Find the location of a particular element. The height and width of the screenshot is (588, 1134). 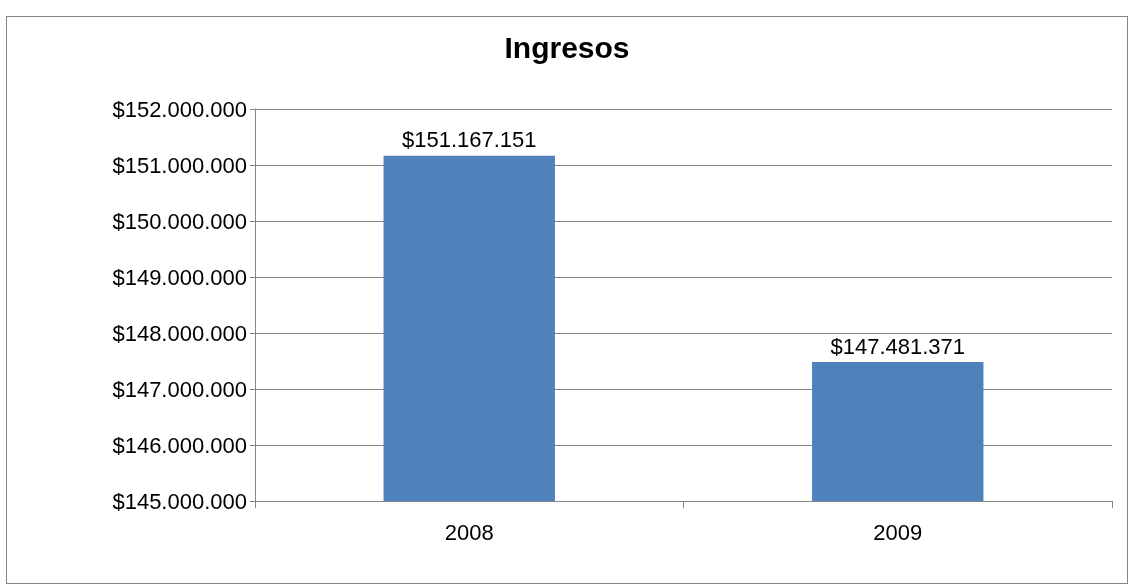

chart-title: Ingresos is located at coordinates (567, 47).